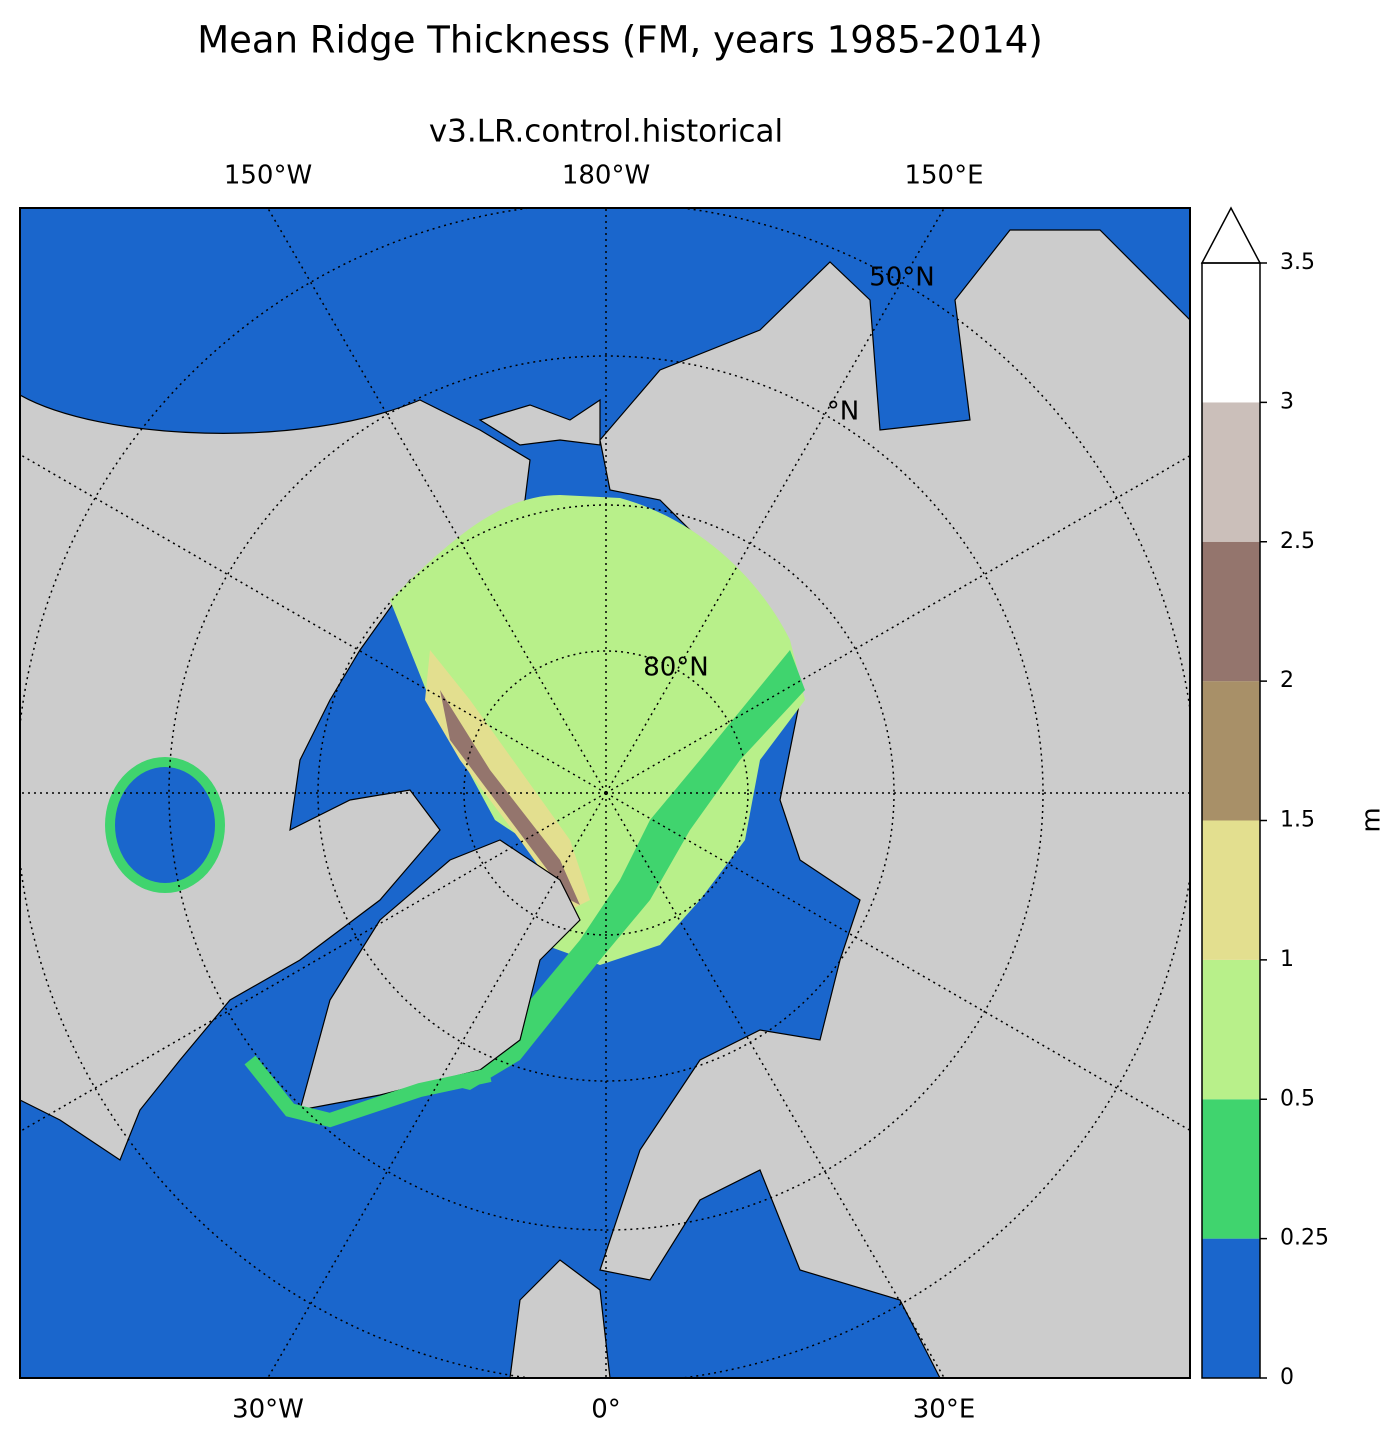  Describe the element at coordinates (1304, 1238) in the screenshot. I see `colorbar-tick-label: 0.25` at that location.